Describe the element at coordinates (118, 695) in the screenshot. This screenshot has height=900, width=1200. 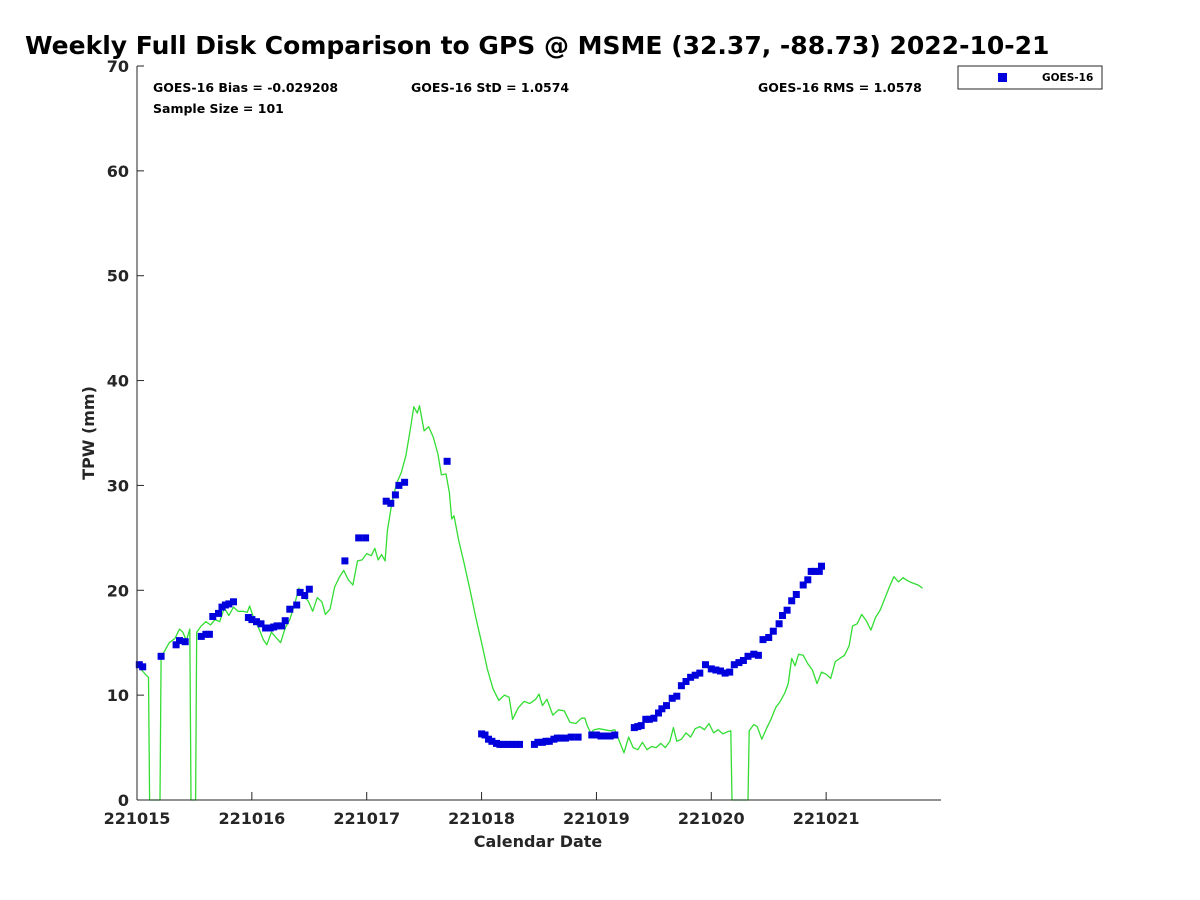
I see `y-tick-label: 10` at that location.